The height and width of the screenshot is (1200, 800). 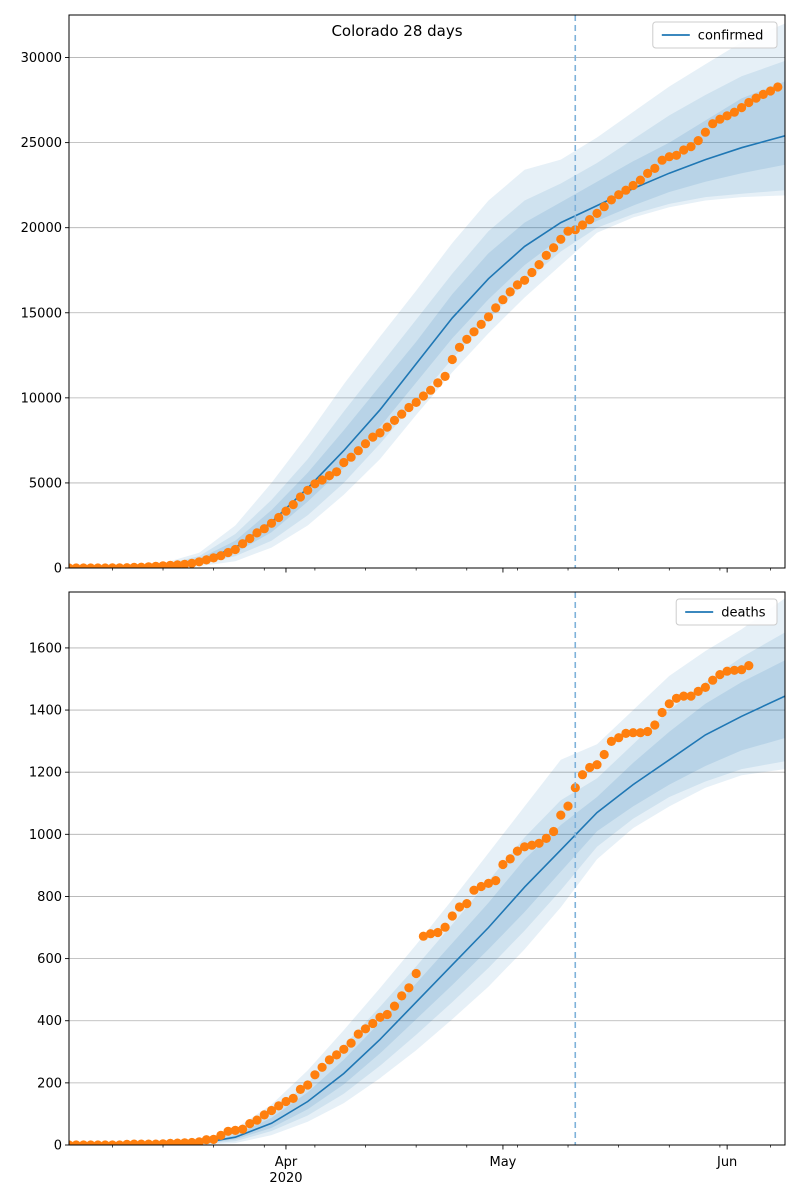 What do you see at coordinates (41, 228) in the screenshot?
I see `confirmed-ytick-label: 20000` at bounding box center [41, 228].